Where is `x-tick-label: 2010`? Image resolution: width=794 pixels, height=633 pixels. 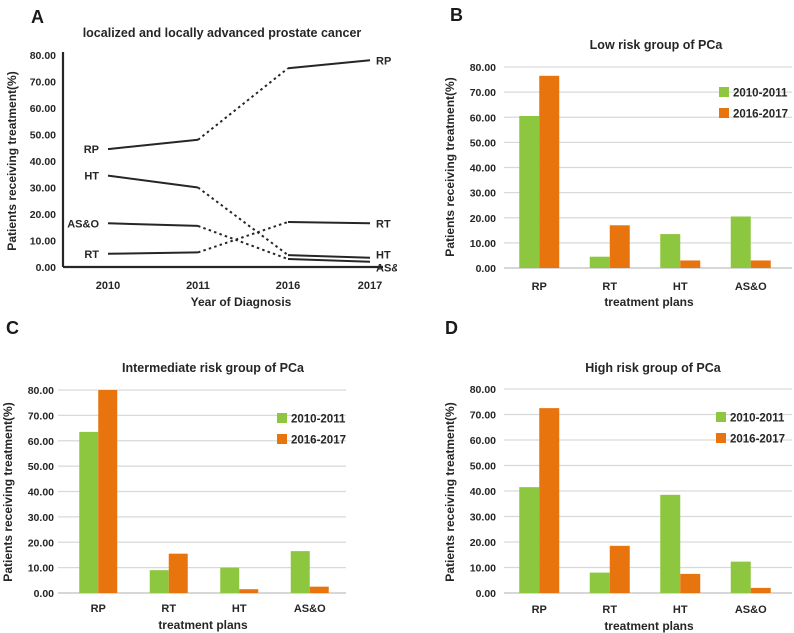
x-tick-label: 2010 is located at coordinates (108, 286).